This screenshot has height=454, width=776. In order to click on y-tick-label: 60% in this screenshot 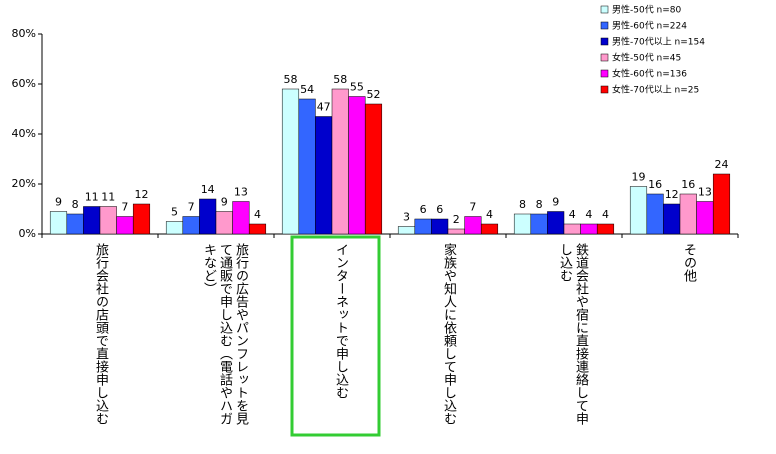, I will do `click(24, 83)`.